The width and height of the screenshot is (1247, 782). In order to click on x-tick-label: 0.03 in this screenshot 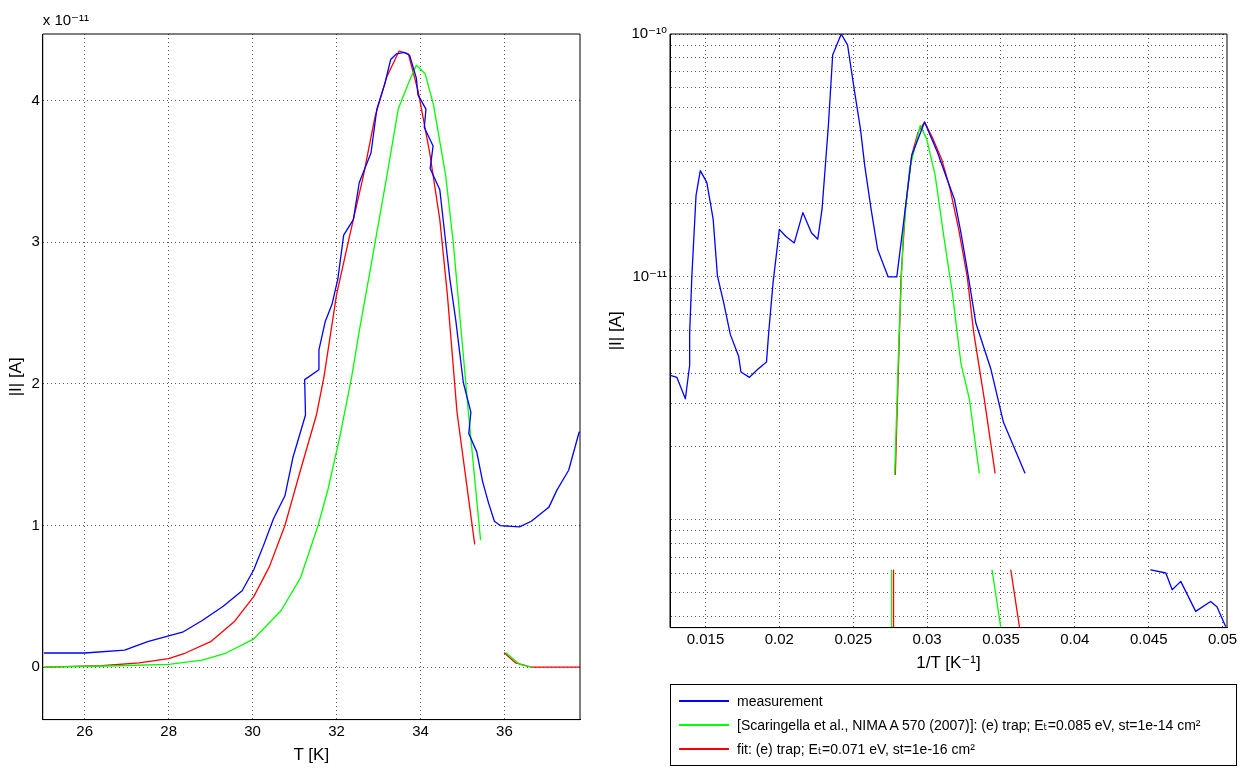, I will do `click(927, 638)`.